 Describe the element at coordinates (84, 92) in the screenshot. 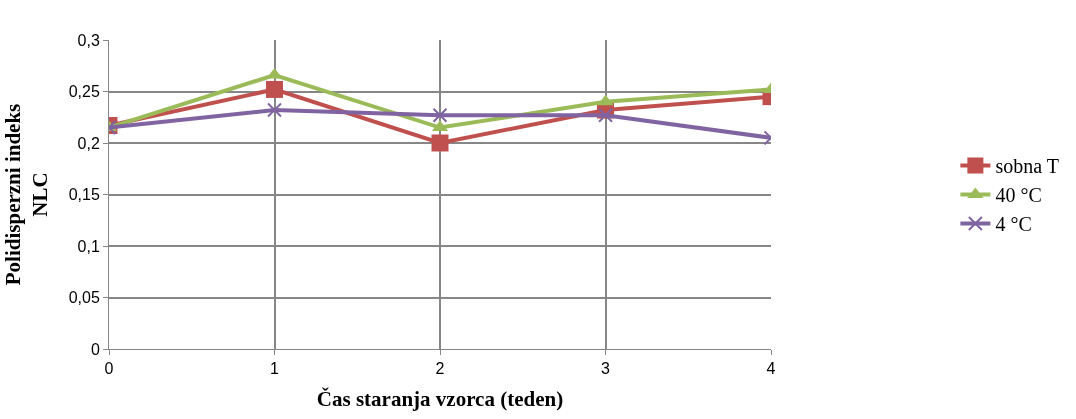

I see `y-tick-label: 0,25` at that location.